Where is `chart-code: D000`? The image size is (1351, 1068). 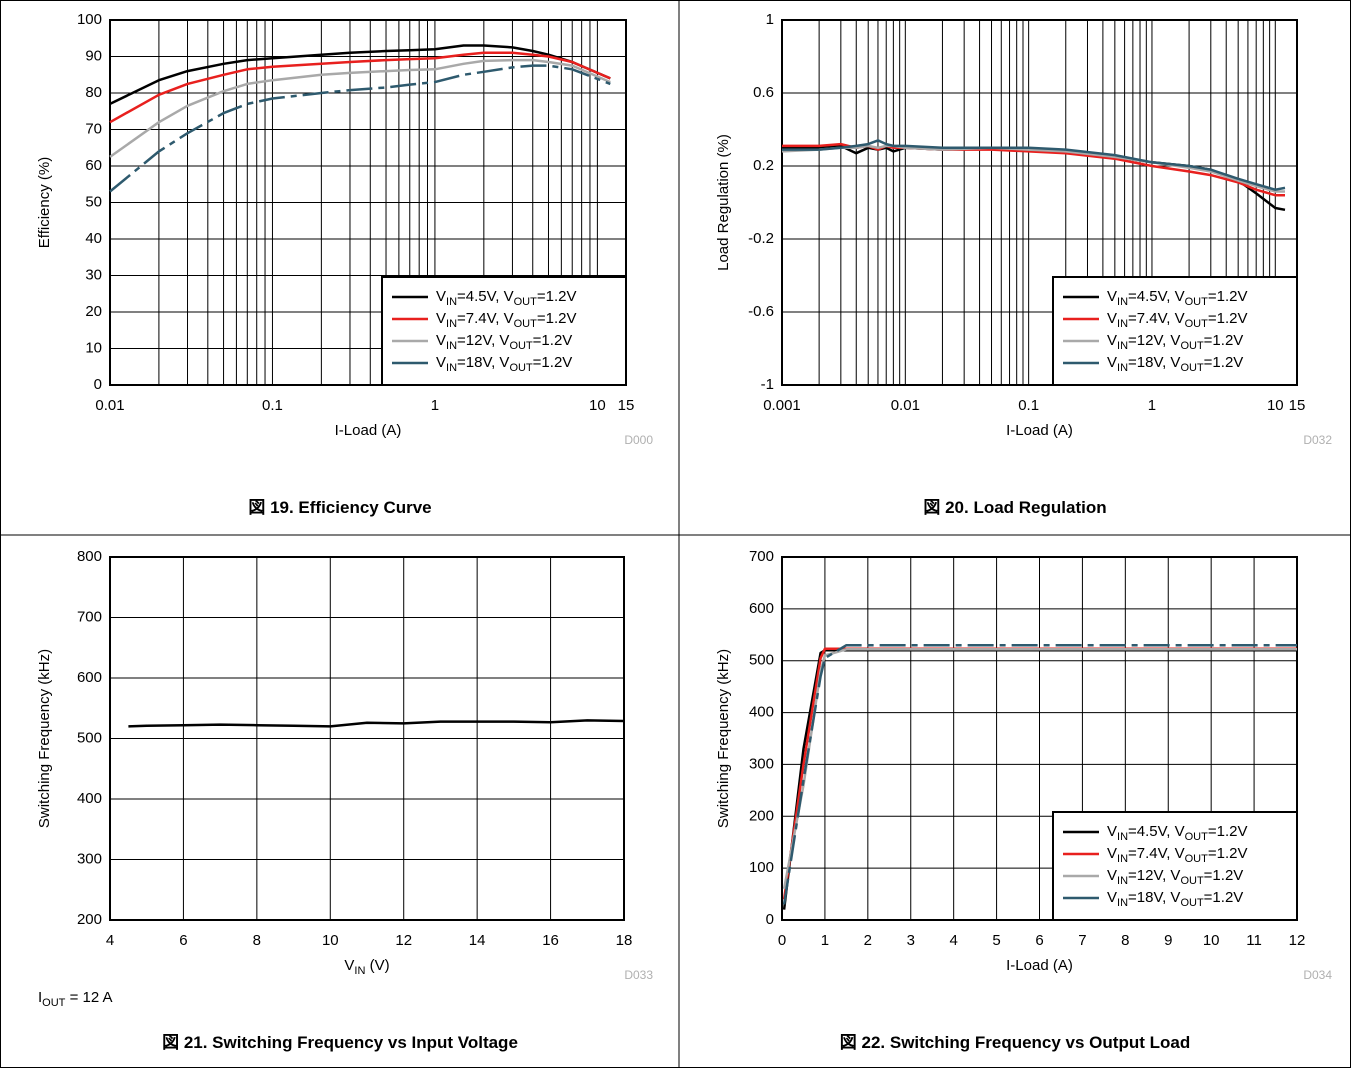
chart-code: D000 is located at coordinates (638, 440).